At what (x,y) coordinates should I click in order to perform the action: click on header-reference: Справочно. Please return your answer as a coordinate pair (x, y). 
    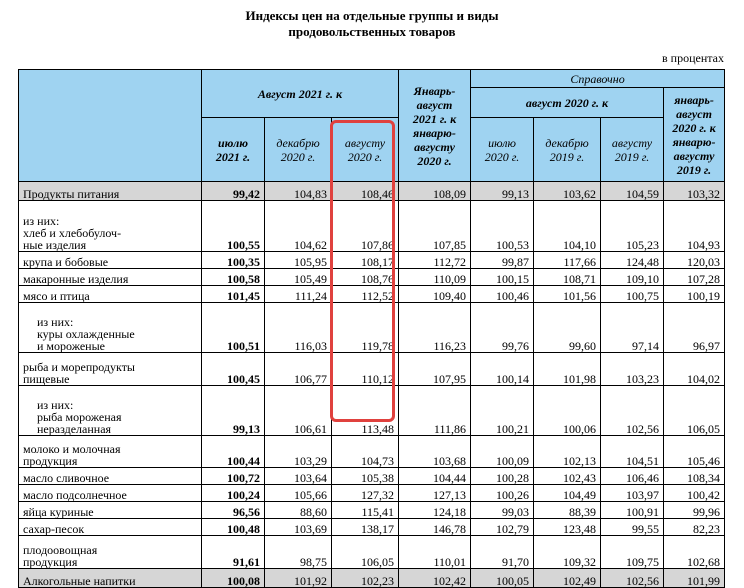
    Looking at the image, I should click on (597, 78).